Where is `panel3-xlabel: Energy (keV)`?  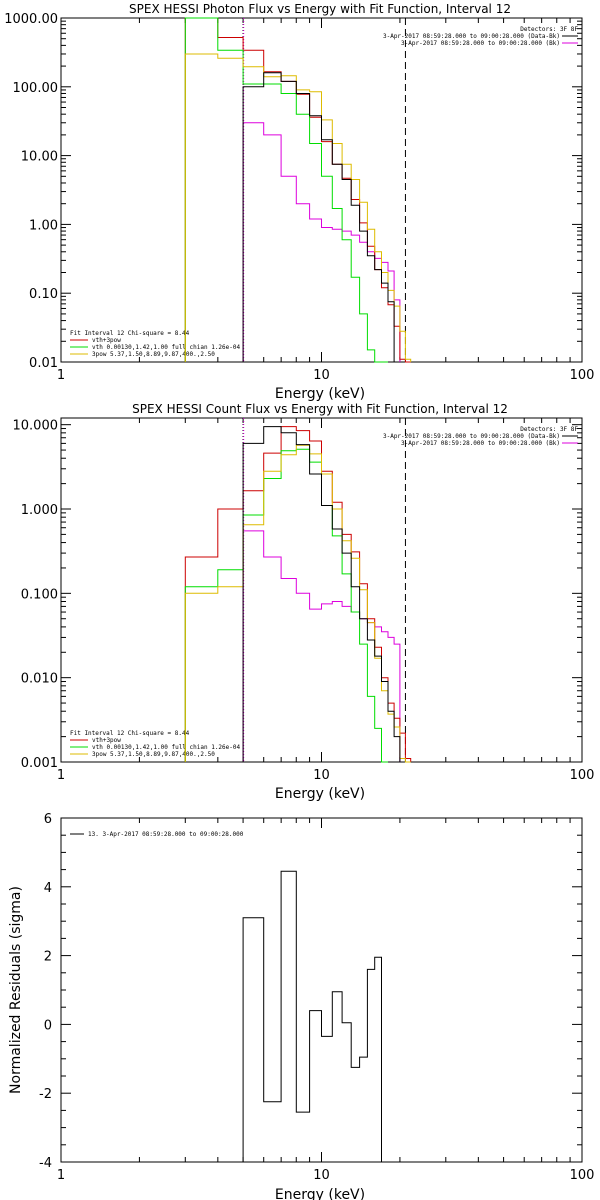
panel3-xlabel: Energy (keV) is located at coordinates (320, 1193).